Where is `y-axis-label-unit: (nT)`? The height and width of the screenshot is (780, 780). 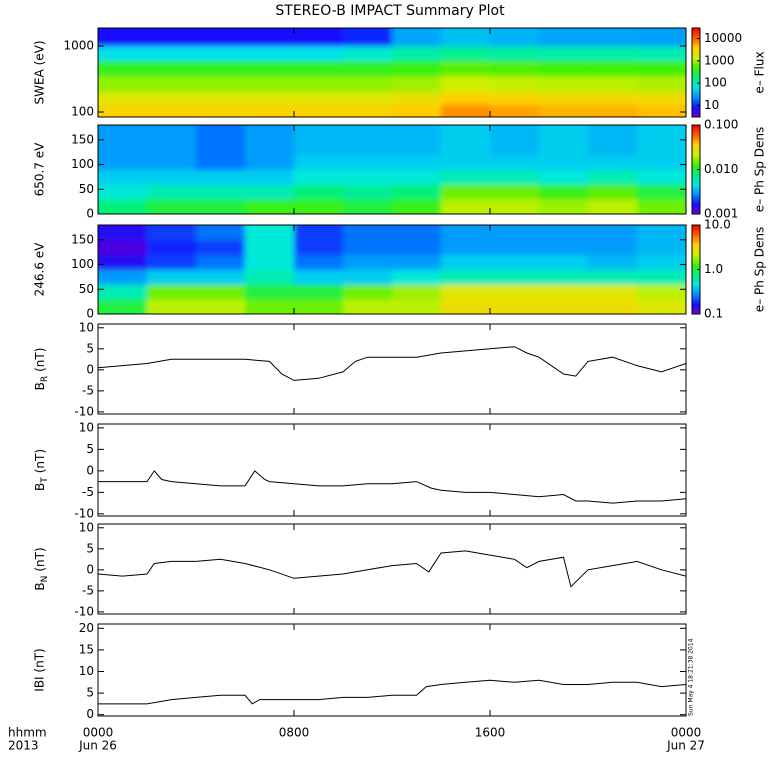
y-axis-label-unit: (nT) is located at coordinates (40, 559).